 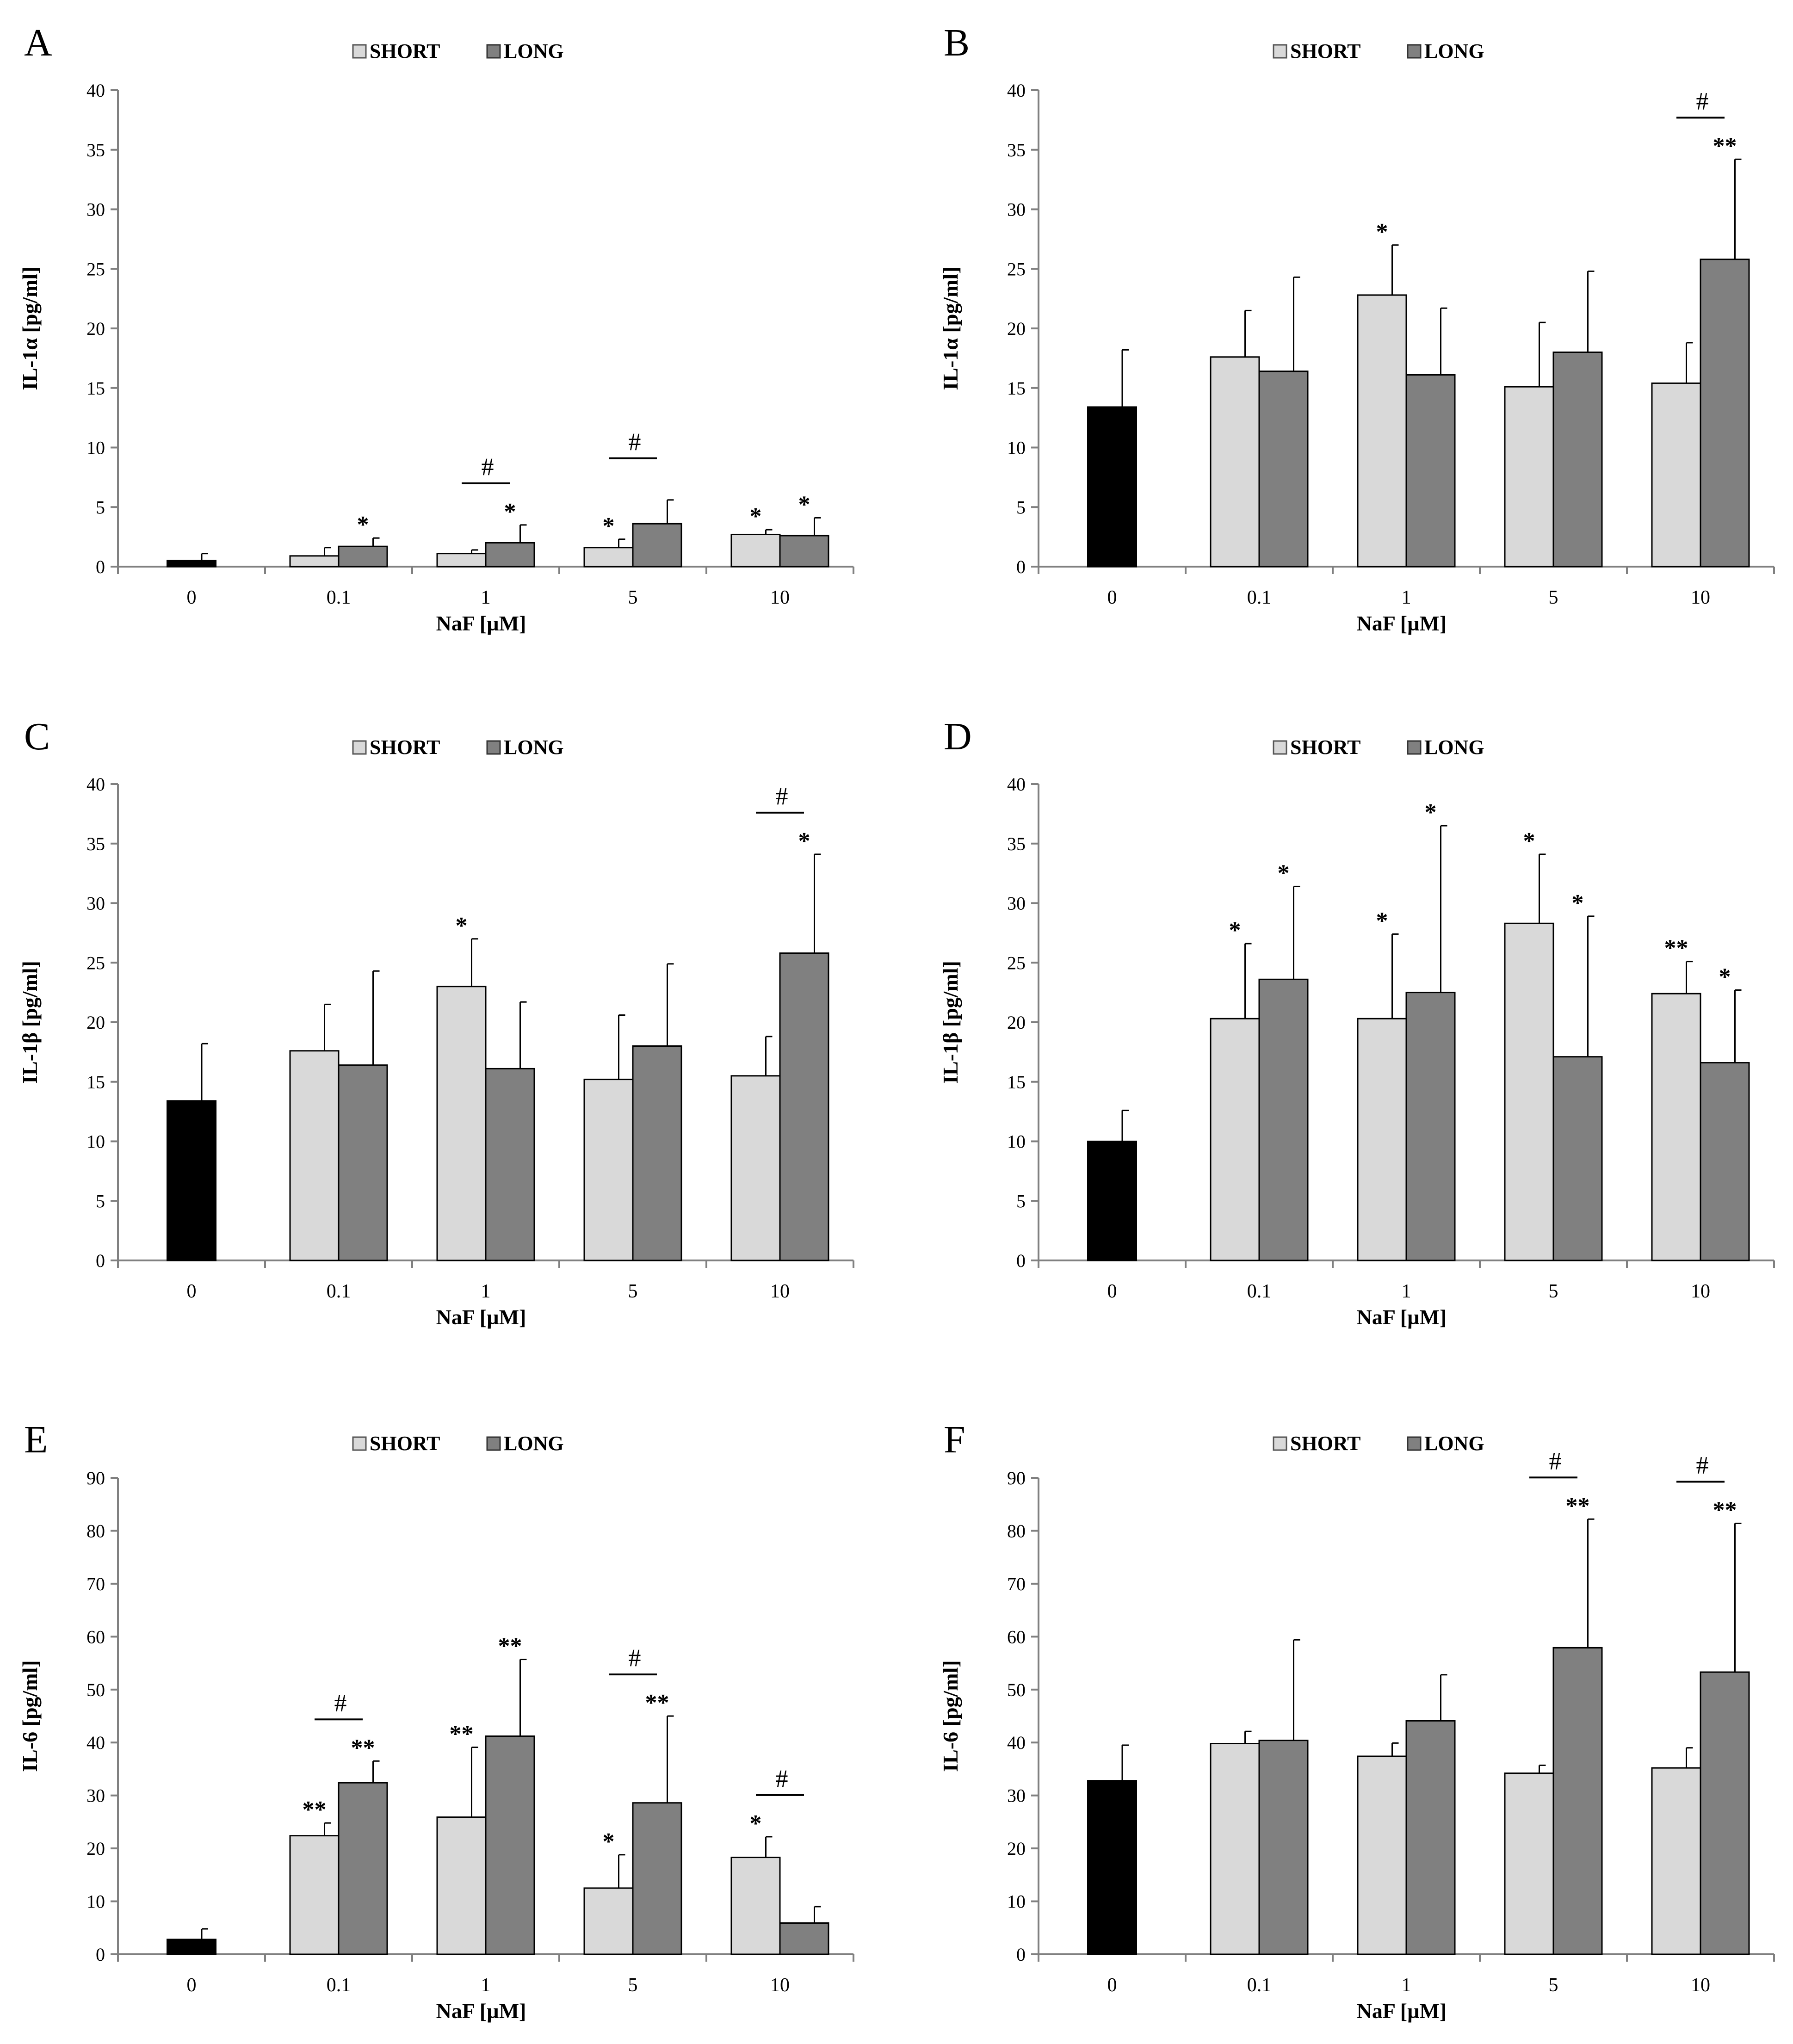 What do you see at coordinates (36, 1439) in the screenshot?
I see `panel-letter: E` at bounding box center [36, 1439].